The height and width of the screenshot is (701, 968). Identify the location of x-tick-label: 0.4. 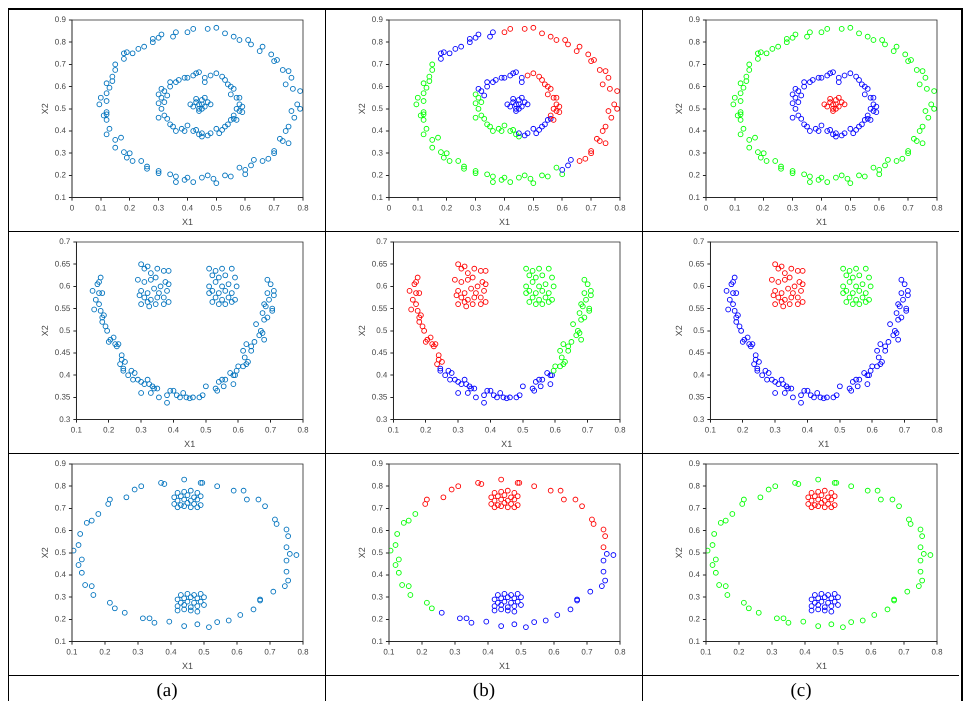
(822, 208).